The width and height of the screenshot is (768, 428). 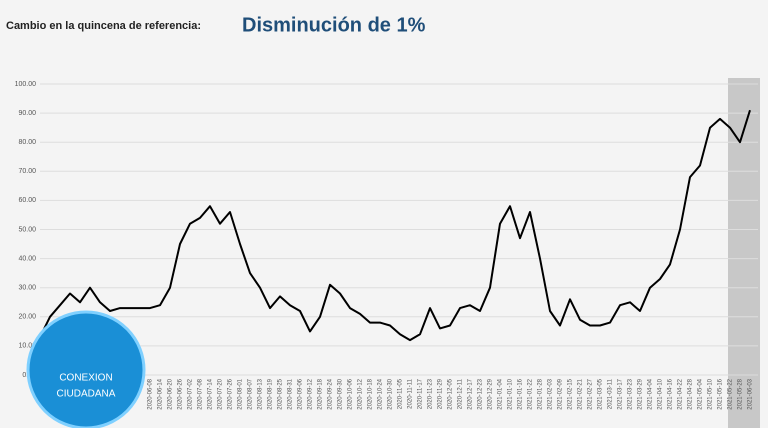 What do you see at coordinates (721, 393) in the screenshot?
I see `x-tick-label: 2021-05-16` at bounding box center [721, 393].